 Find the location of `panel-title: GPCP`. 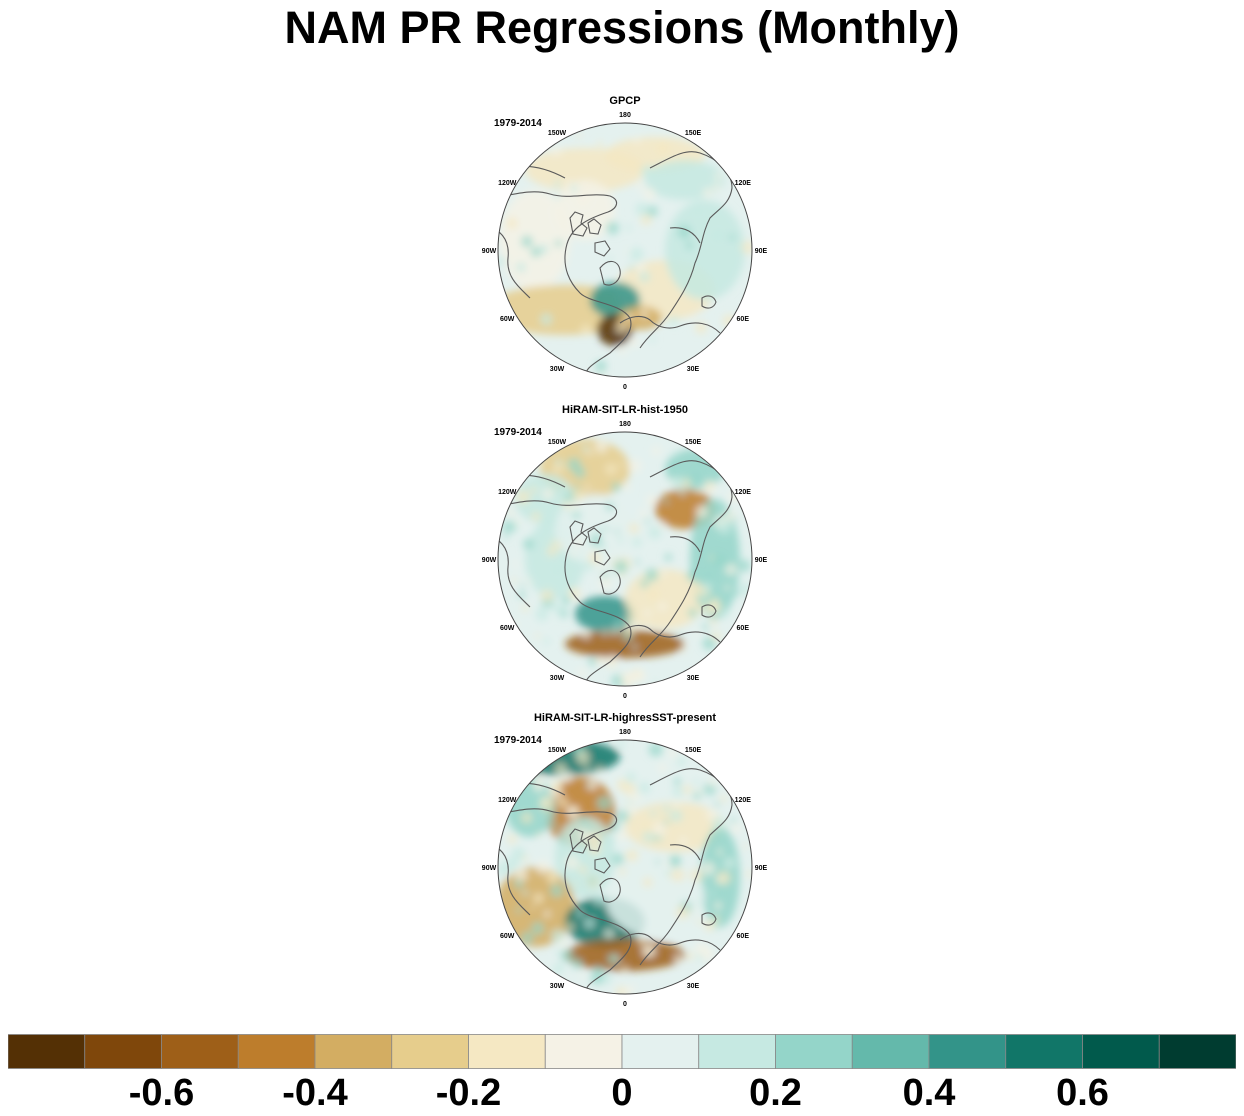

panel-title: GPCP is located at coordinates (625, 101).